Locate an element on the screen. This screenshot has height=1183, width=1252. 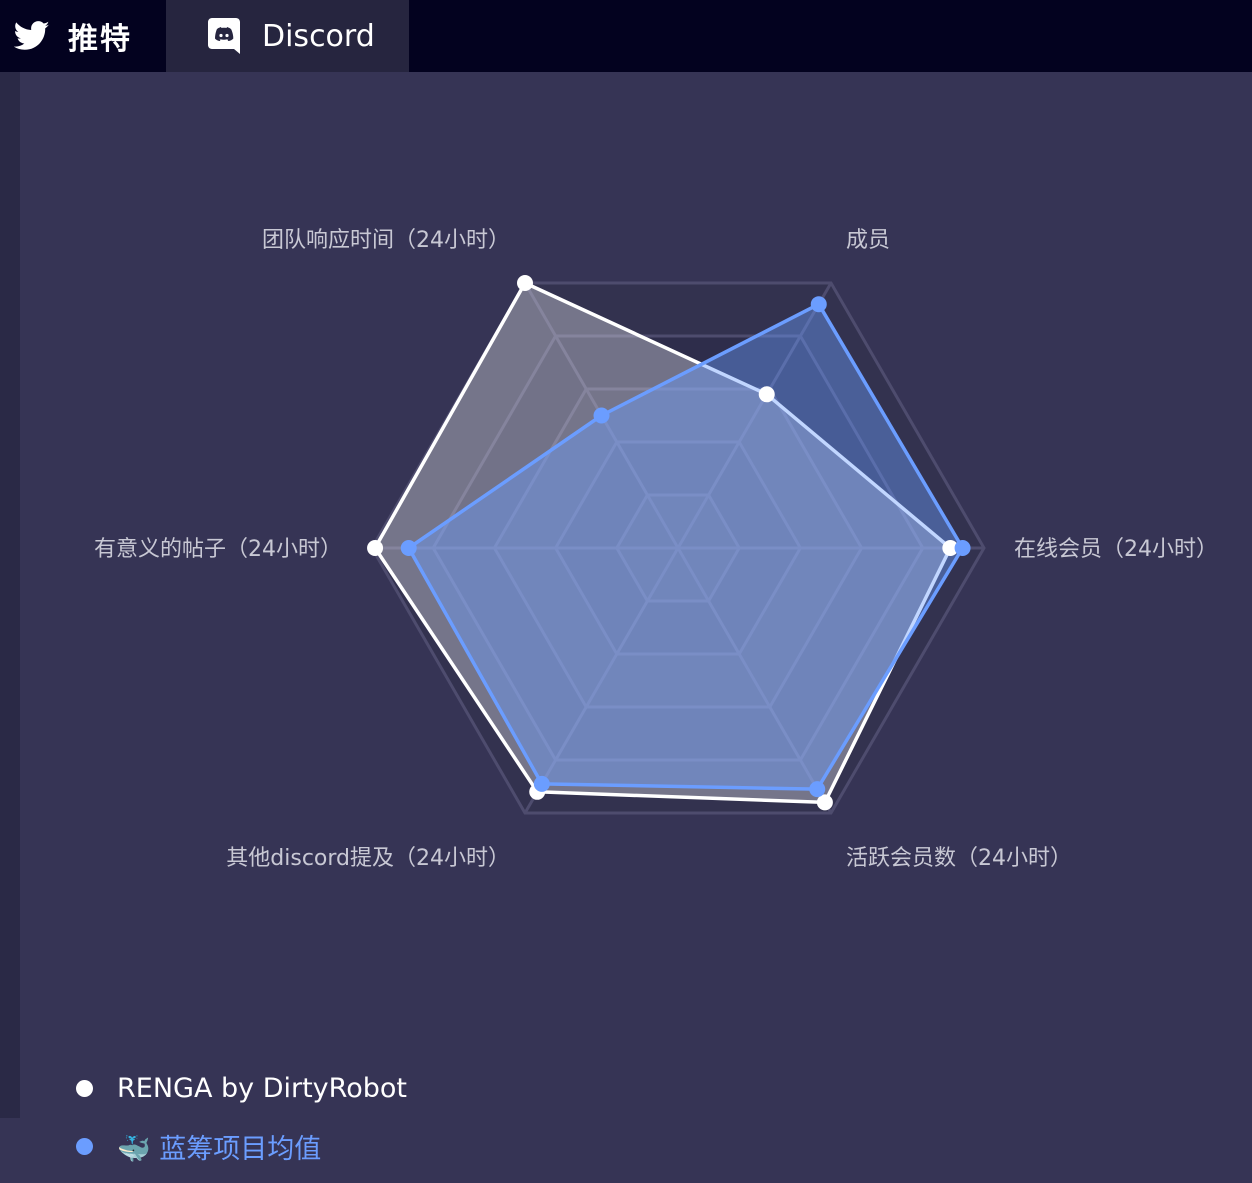
legend-marker-renga is located at coordinates (84, 1088).